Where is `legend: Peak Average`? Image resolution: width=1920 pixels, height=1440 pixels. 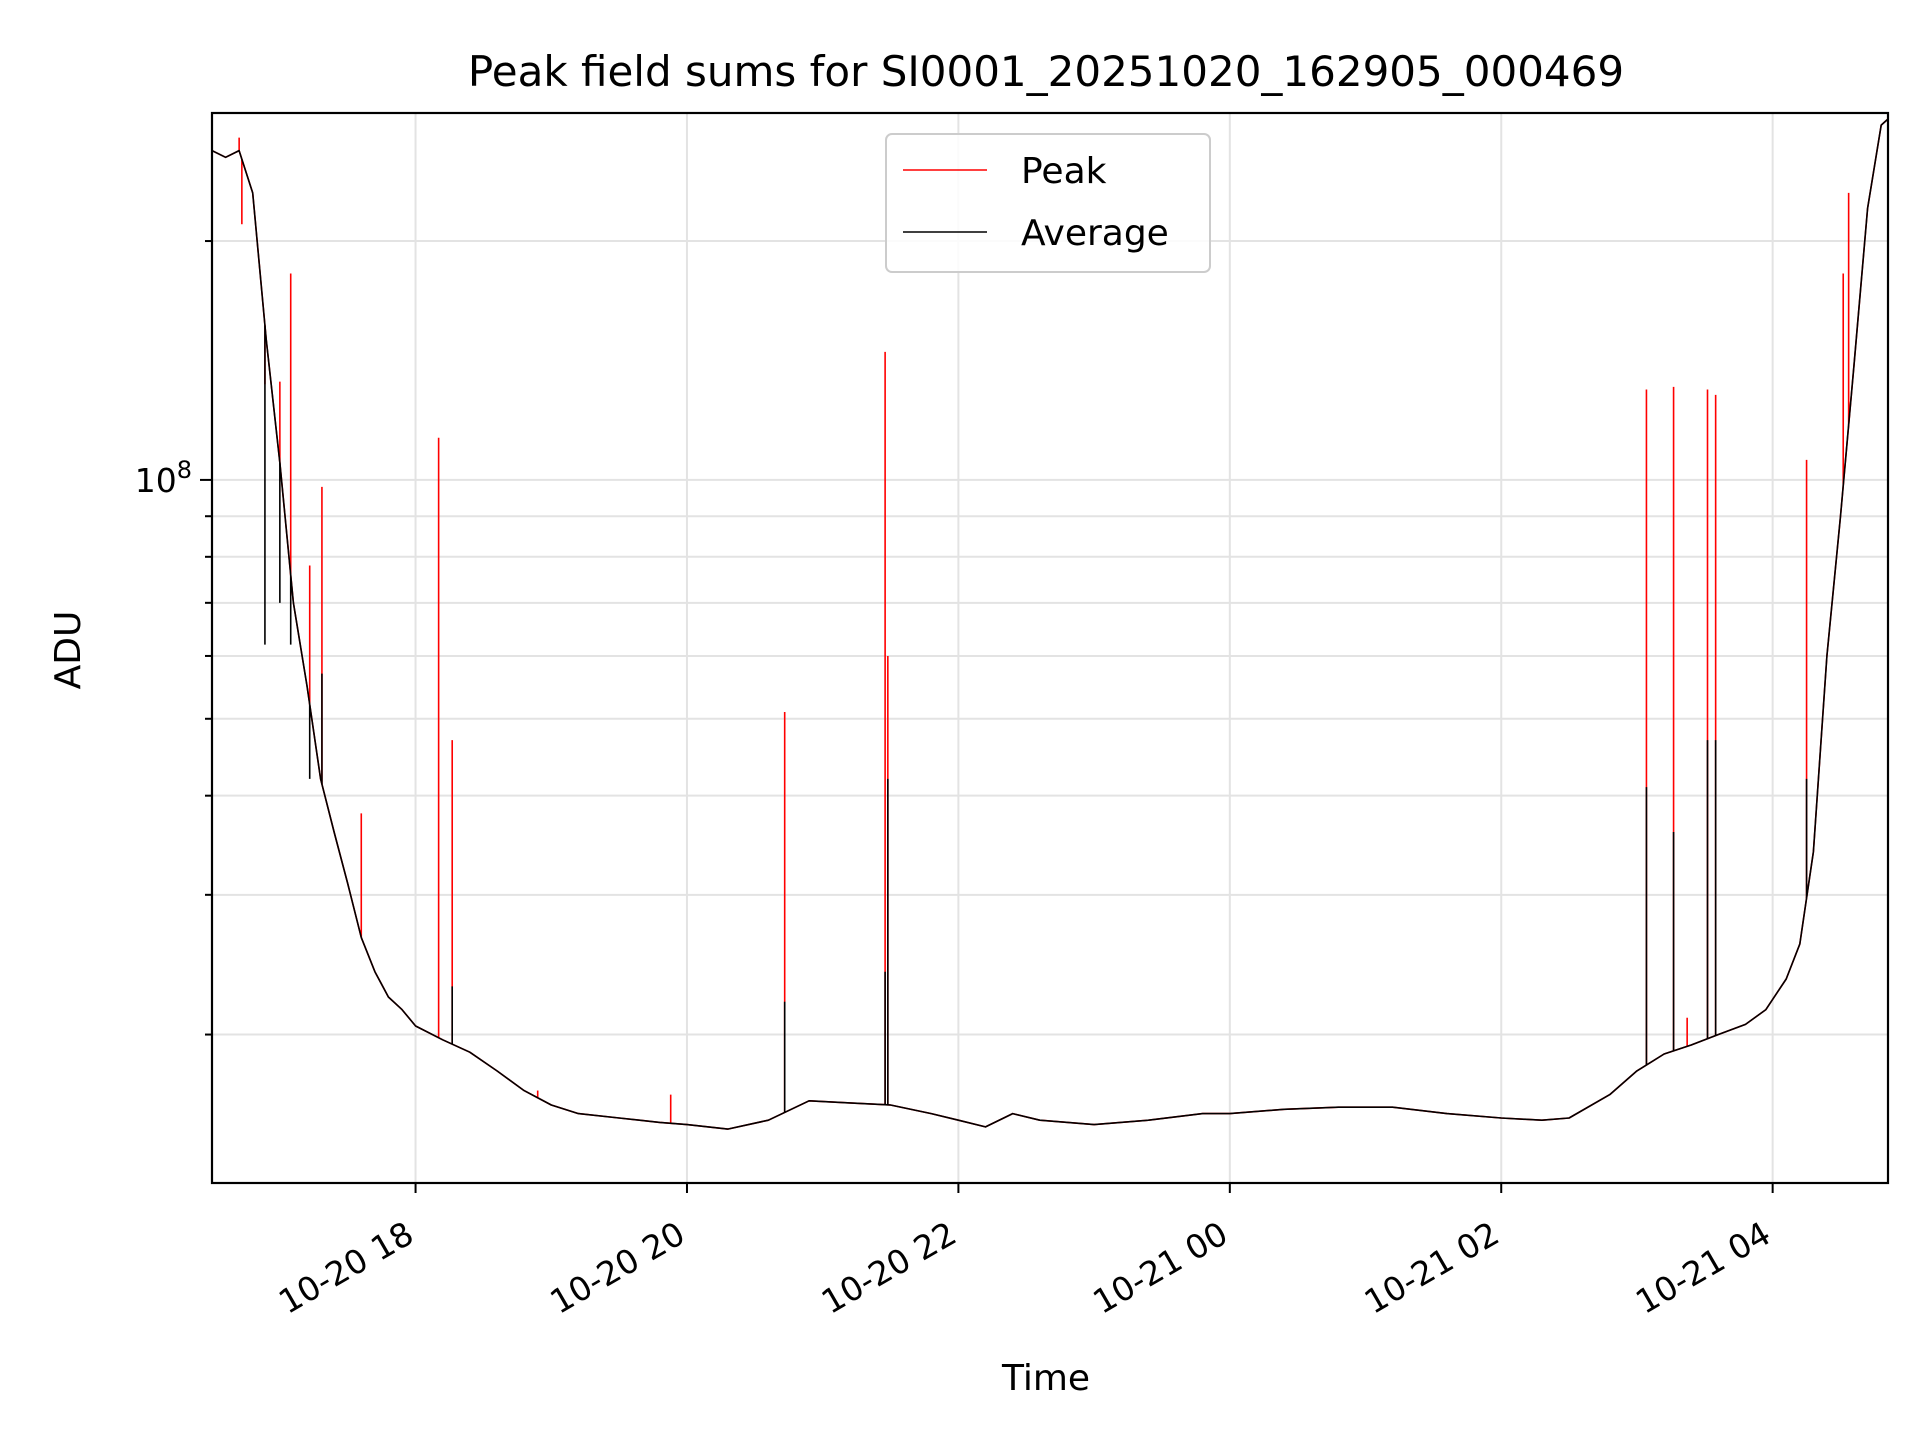 legend: Peak Average is located at coordinates (1048, 203).